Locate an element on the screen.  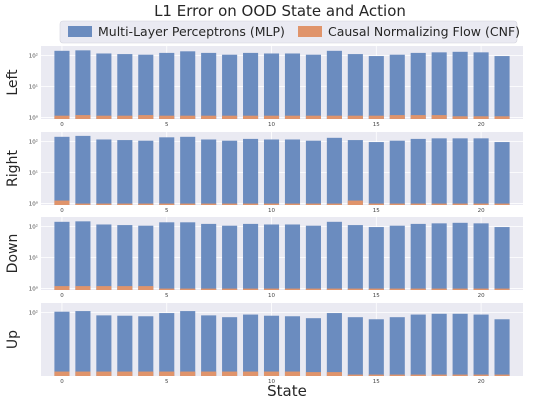
y-axis-label-right: Right is located at coordinates (13, 168).